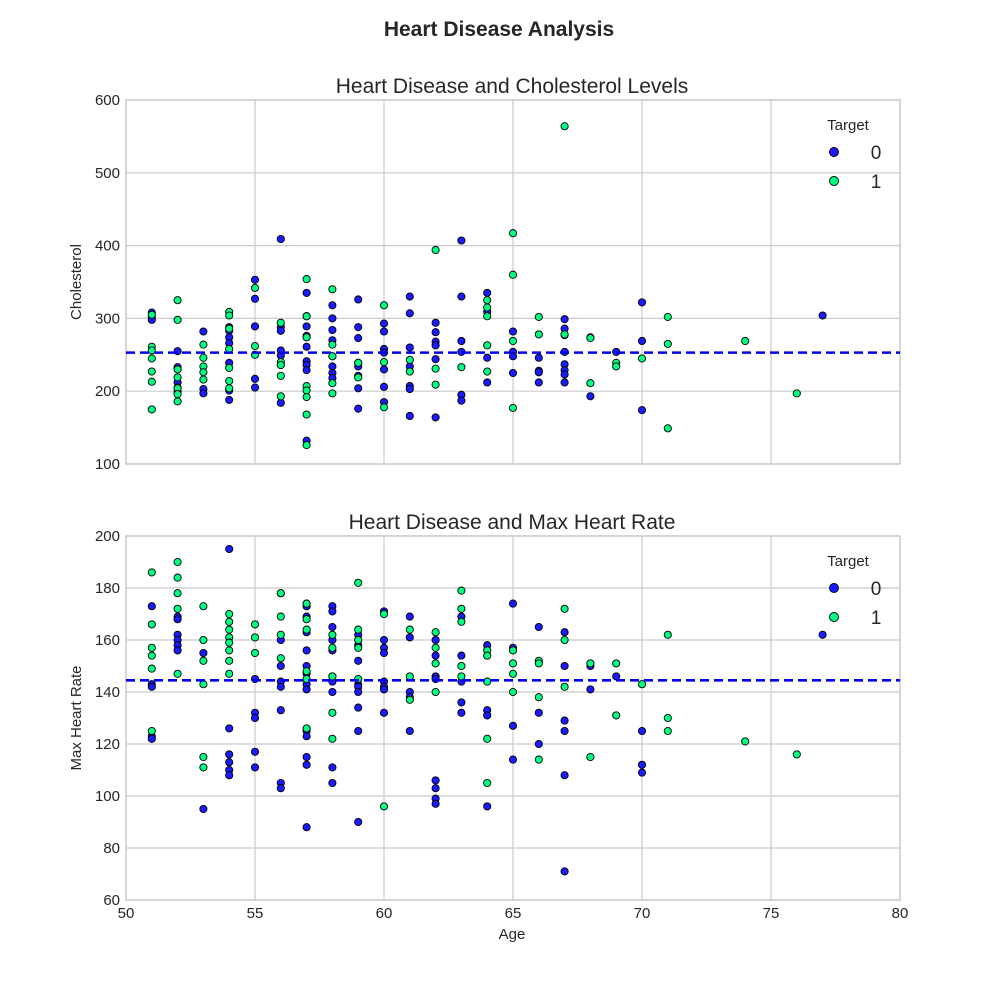 This screenshot has height=1000, width=1000. Describe the element at coordinates (76, 717) in the screenshot. I see `heart-rate-y-axis-label: Max Heart Rate` at that location.